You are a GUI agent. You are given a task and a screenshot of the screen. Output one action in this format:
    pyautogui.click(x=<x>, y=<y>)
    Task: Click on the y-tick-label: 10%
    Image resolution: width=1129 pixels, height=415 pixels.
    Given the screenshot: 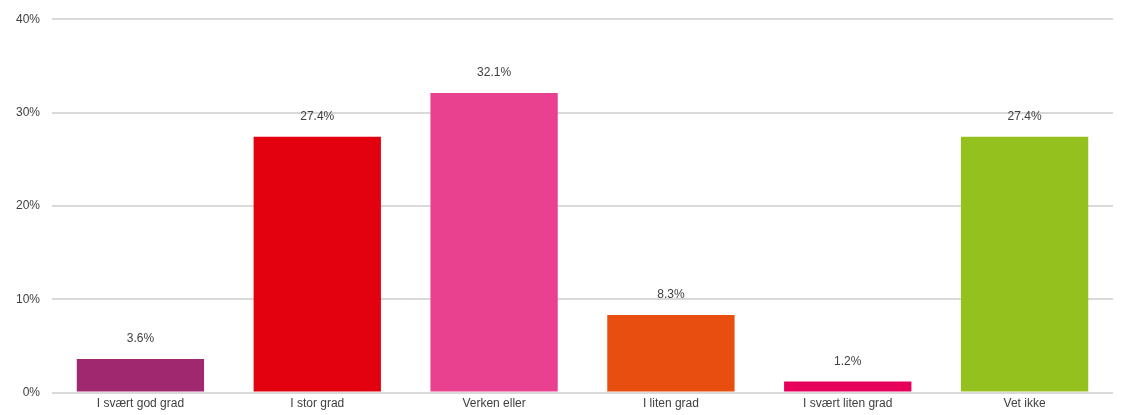 What is the action you would take?
    pyautogui.click(x=28, y=298)
    